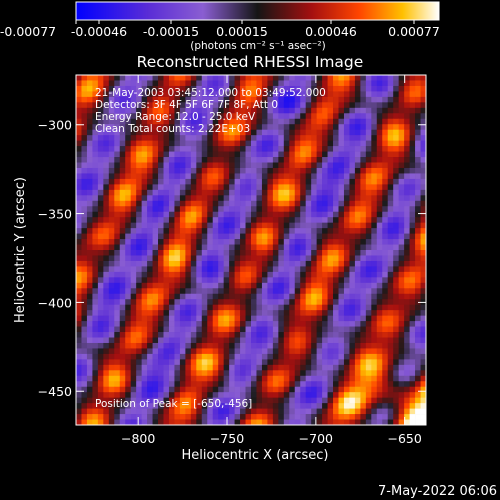 The width and height of the screenshot is (500, 500). Describe the element at coordinates (331, 31) in the screenshot. I see `colorbar-tick-label: 0.00046` at that location.